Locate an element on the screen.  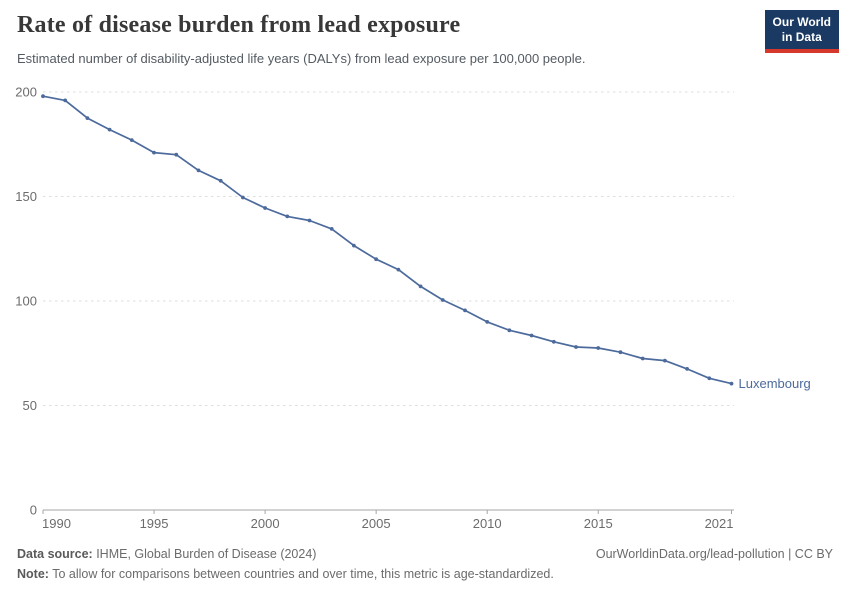
owid-logo-line1: Our World is located at coordinates (801, 22).